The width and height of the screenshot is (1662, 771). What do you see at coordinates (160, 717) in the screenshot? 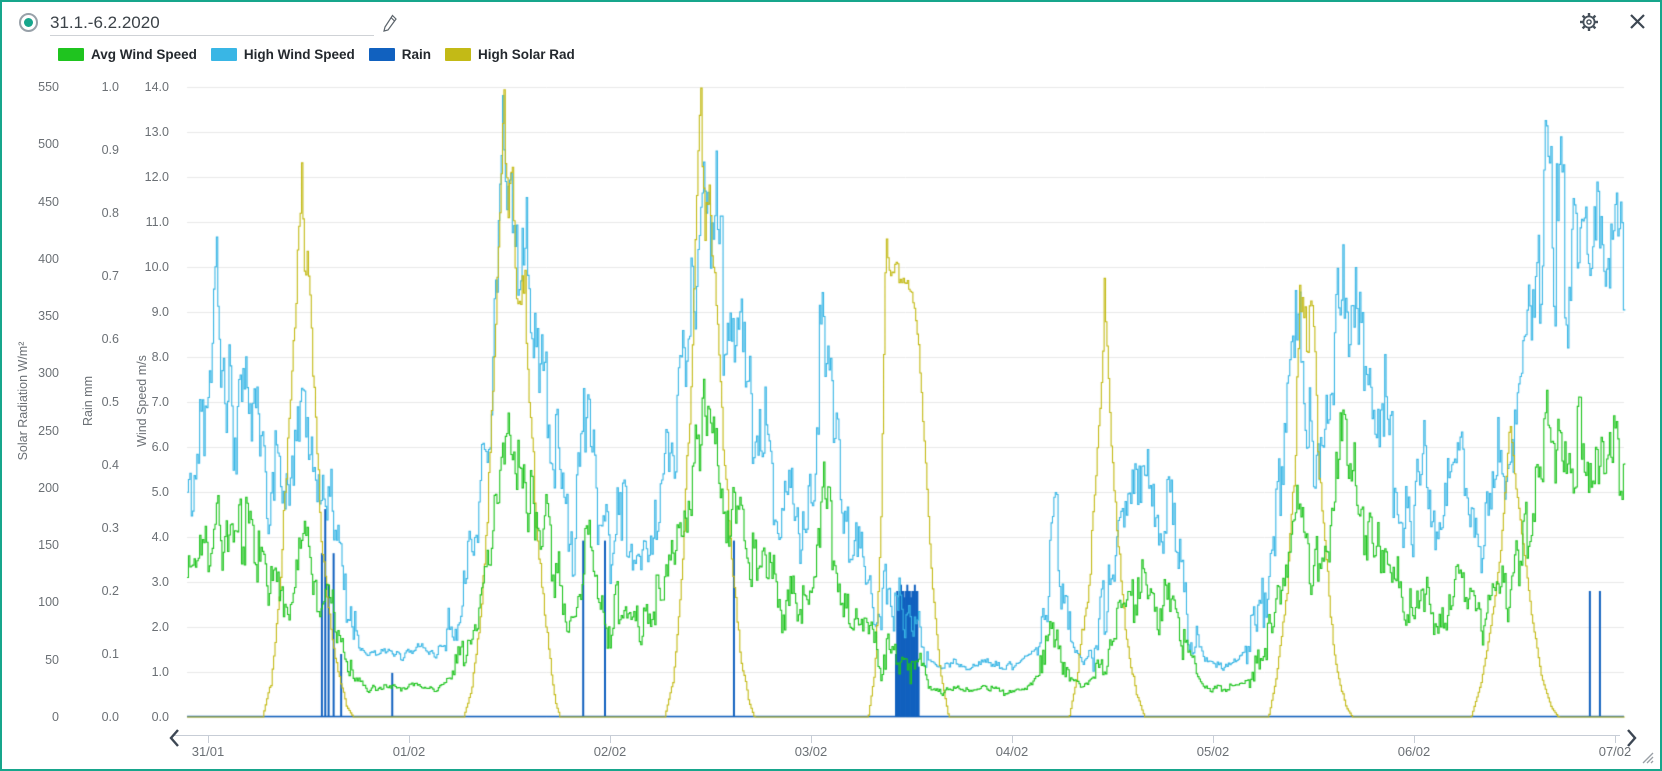
I see `wind-axis-tick: 0.0` at bounding box center [160, 717].